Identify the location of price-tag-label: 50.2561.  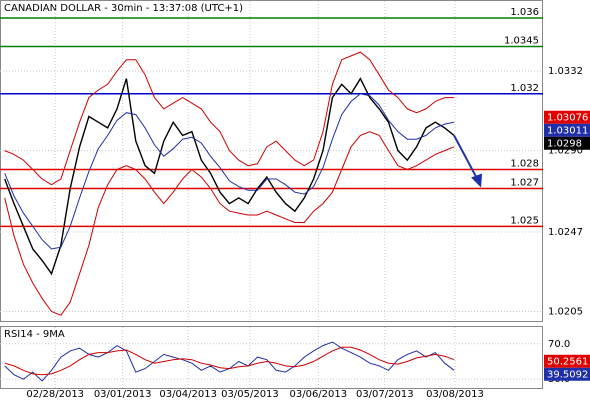
(567, 361).